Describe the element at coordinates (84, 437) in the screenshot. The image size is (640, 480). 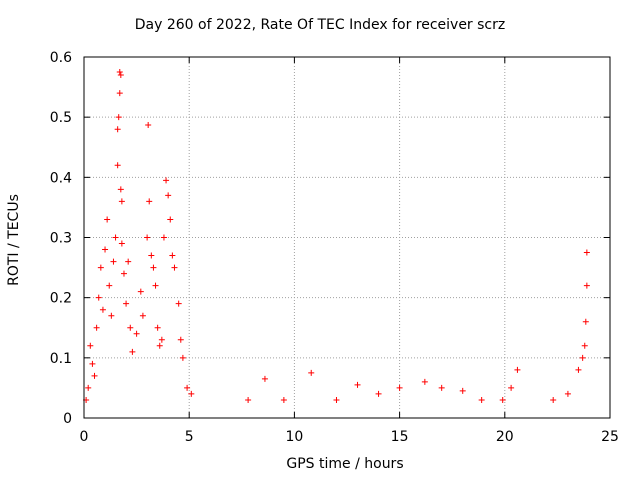
I see `x-tick-label: 0` at that location.